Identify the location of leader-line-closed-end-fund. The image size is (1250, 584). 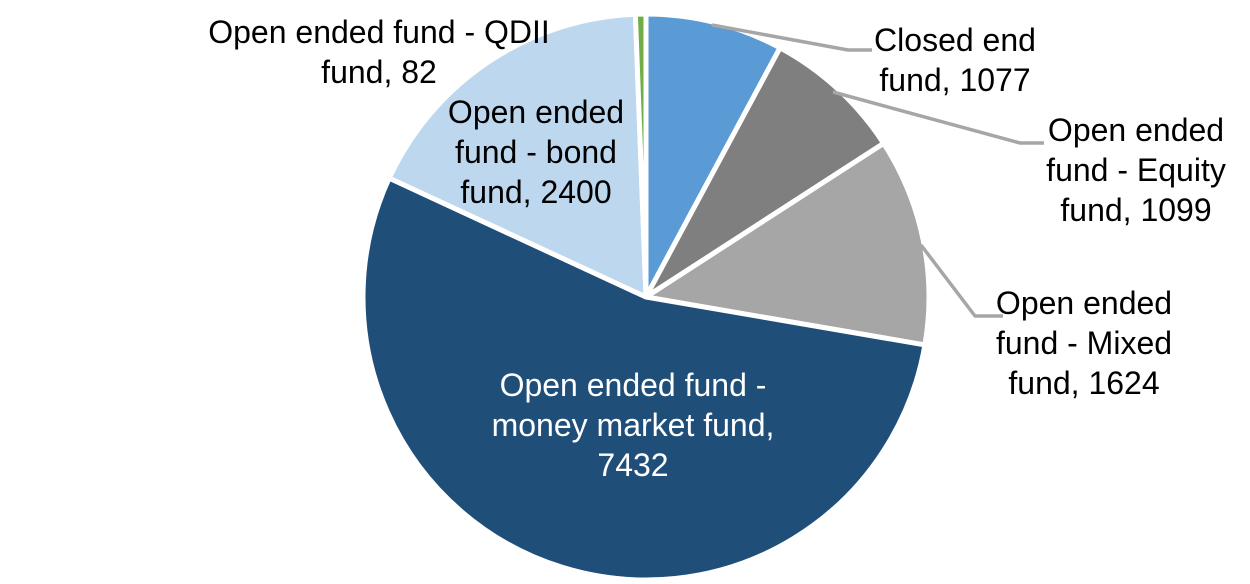
(791, 37).